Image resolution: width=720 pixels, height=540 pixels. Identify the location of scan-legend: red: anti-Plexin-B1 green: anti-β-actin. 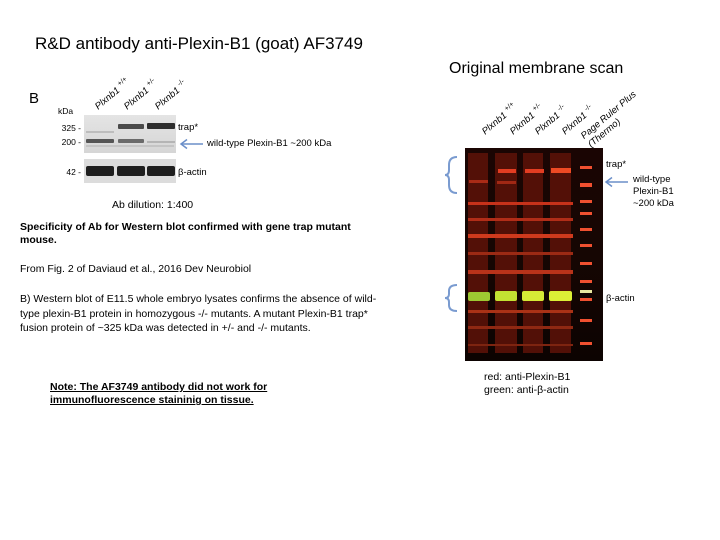
(527, 384).